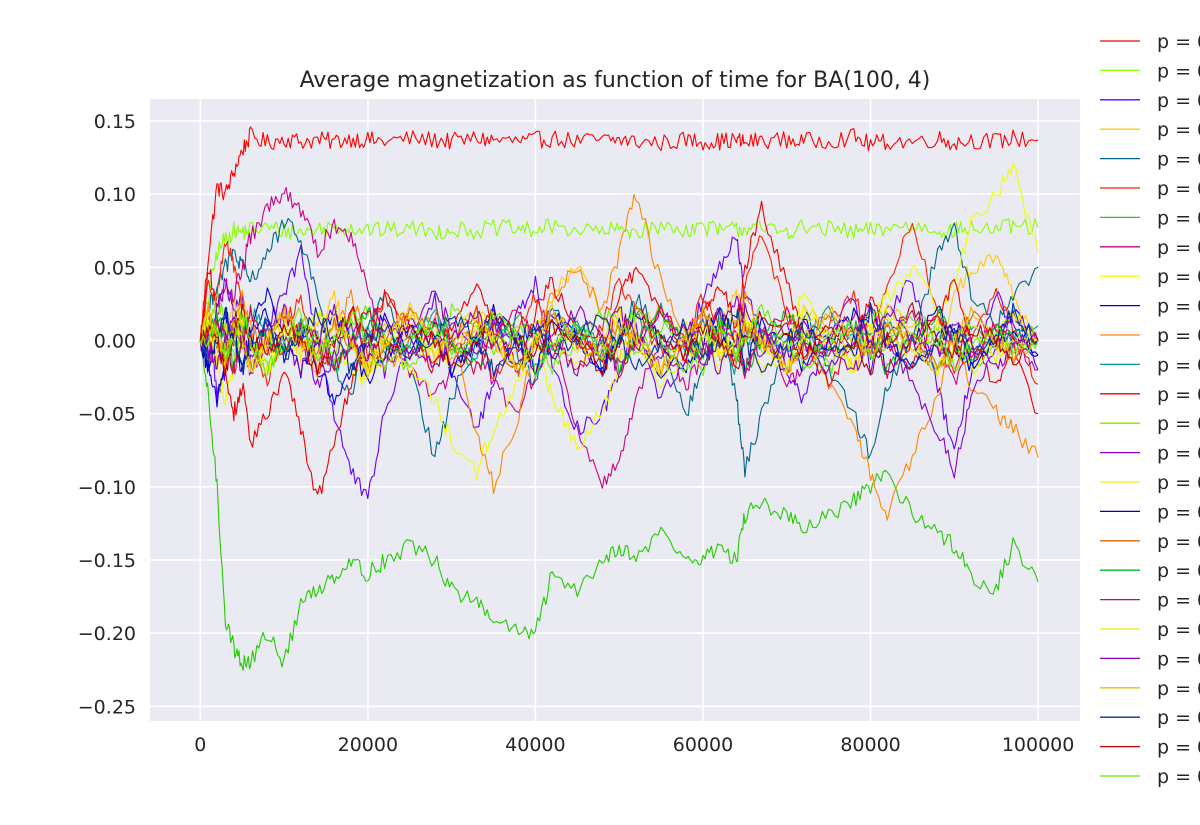 The image size is (1200, 825). Describe the element at coordinates (703, 745) in the screenshot. I see `x-tick-label: 60000` at that location.